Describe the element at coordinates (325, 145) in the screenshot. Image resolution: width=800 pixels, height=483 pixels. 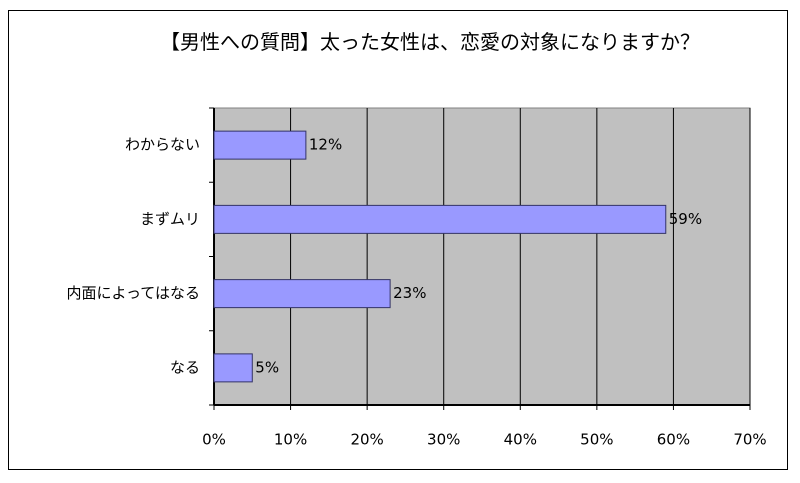
I see `data-label: 12%` at that location.